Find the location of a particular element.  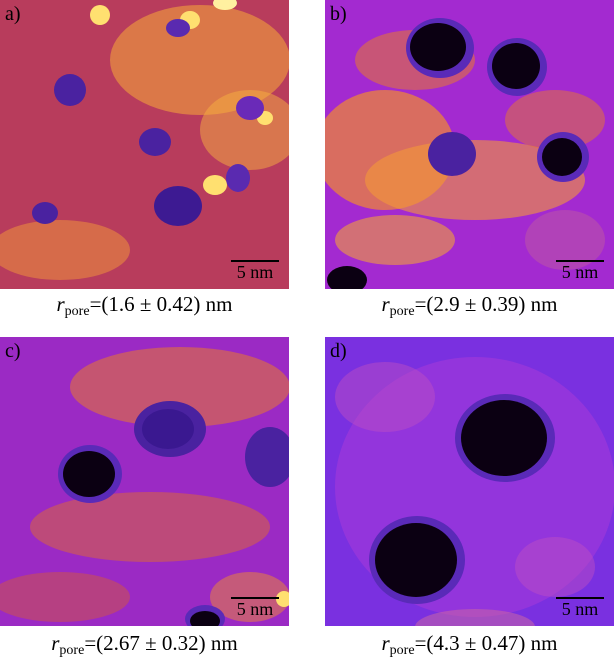

caption-b: rpore=(2.9 ± 0.39) nm is located at coordinates (469, 306).